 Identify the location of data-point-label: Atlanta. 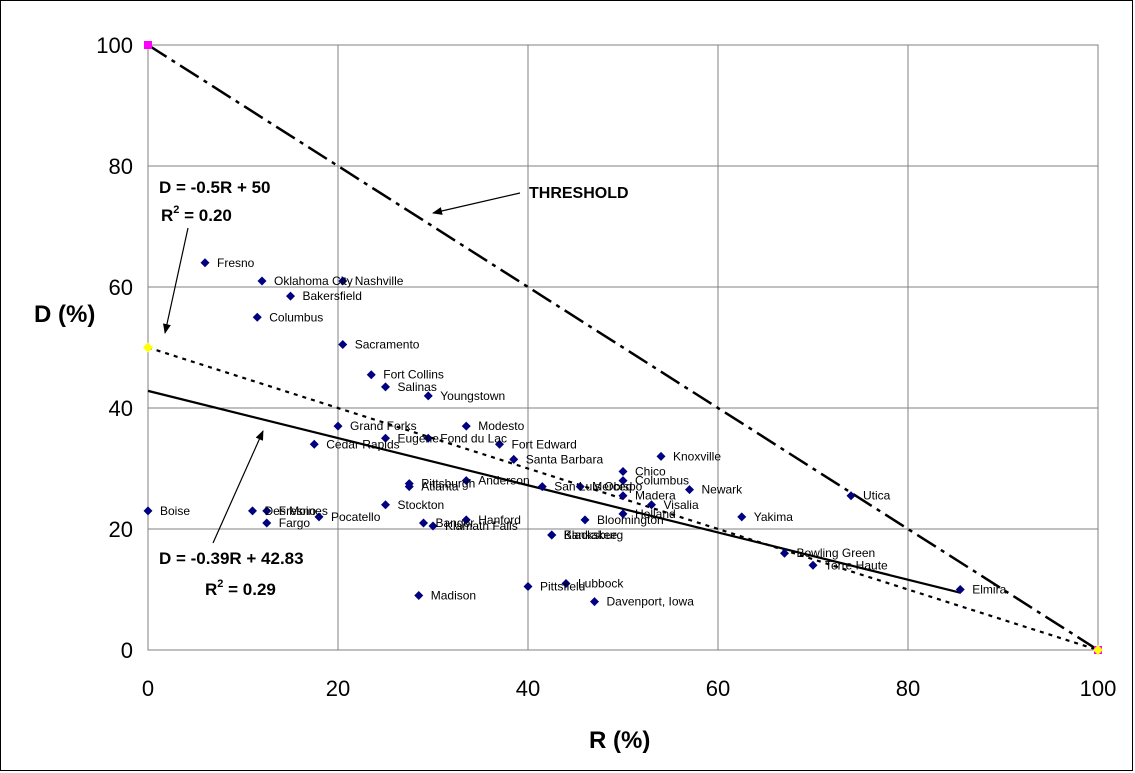
(440, 487).